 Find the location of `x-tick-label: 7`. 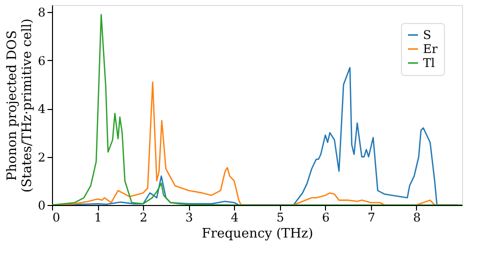

x-tick-label: 7 is located at coordinates (372, 217).